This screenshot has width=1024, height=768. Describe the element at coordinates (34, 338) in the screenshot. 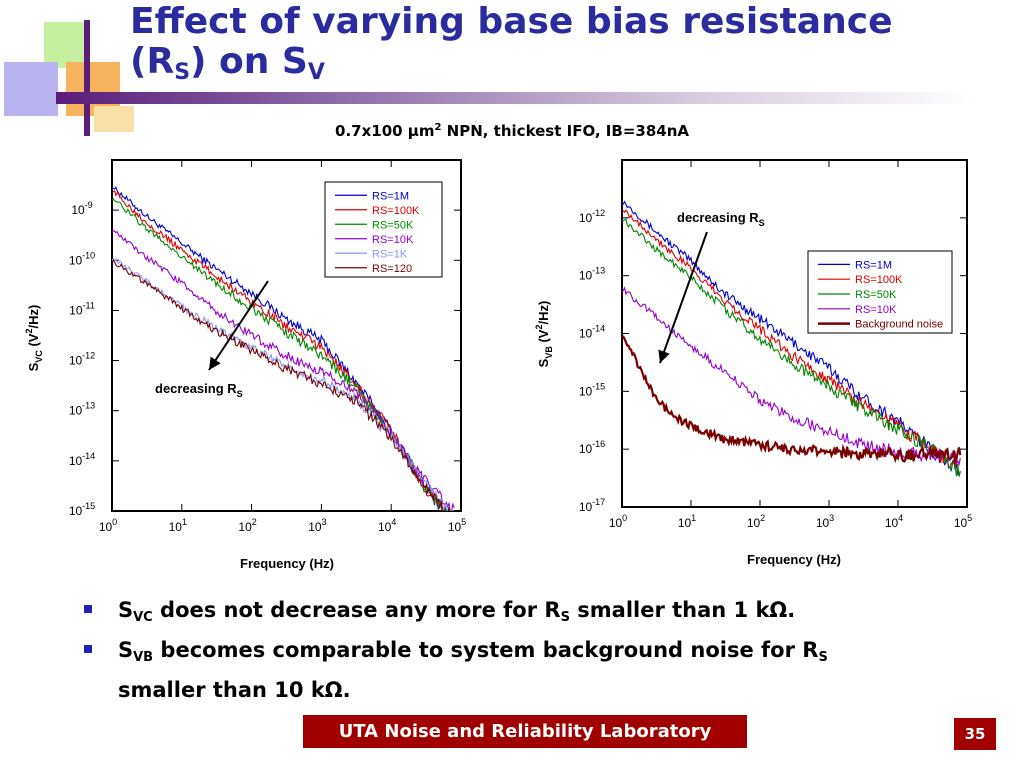

I see `y-axis-label: SVC (V2/Hz)` at that location.